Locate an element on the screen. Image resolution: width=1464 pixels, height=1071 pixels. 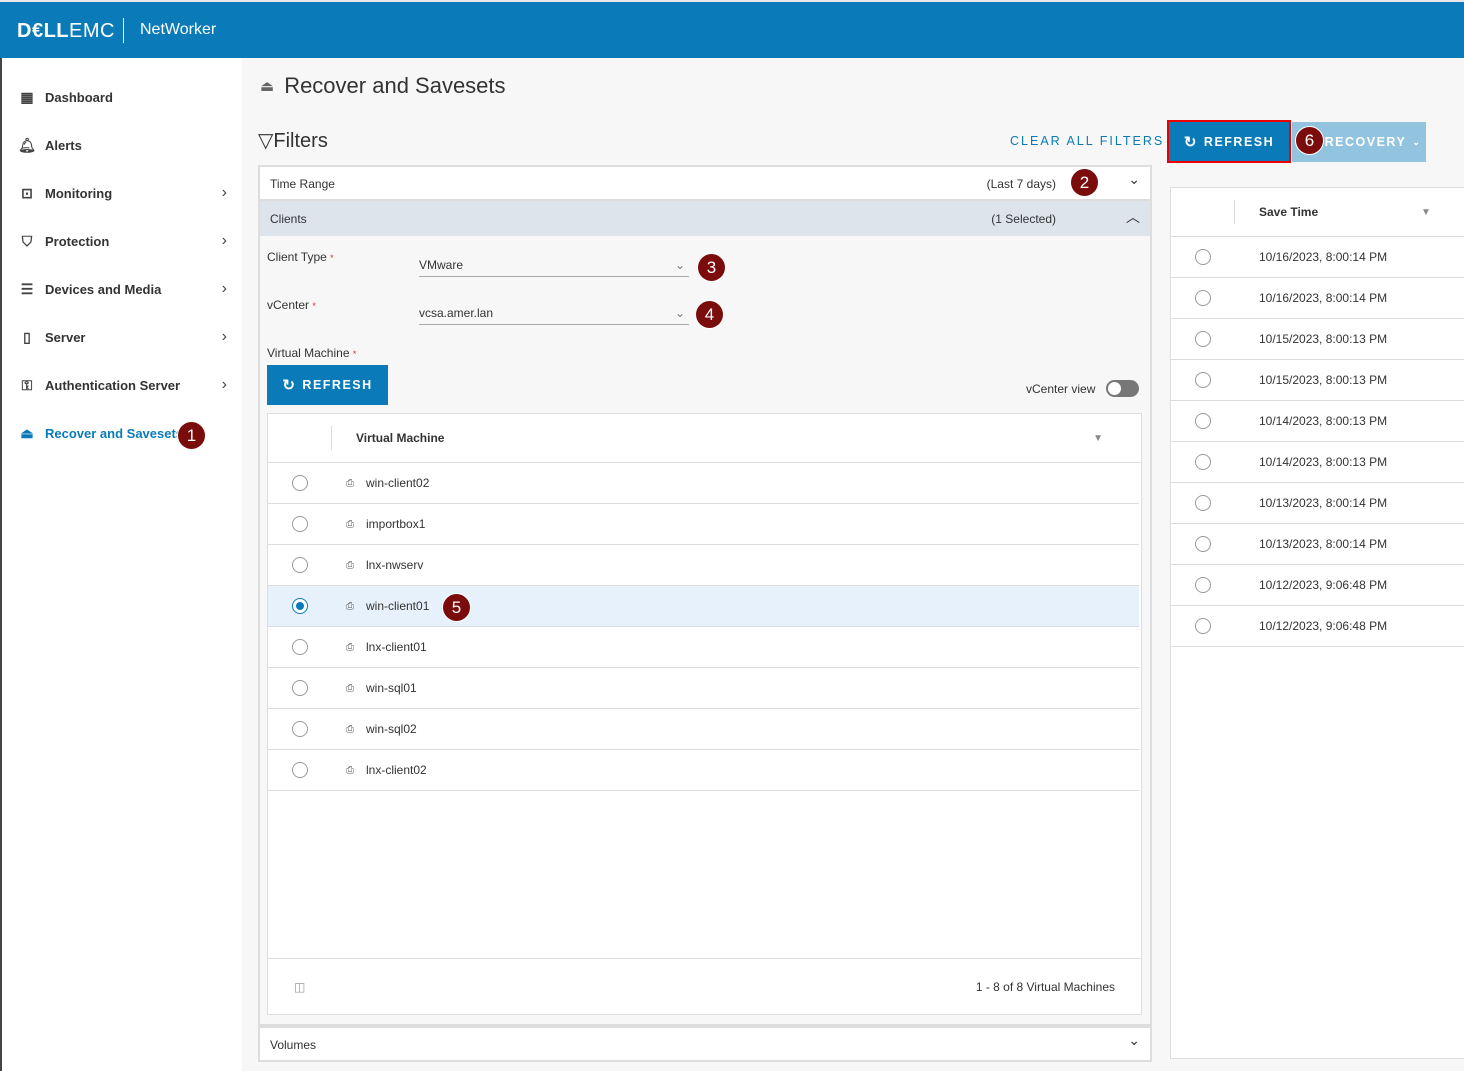
clear-all-filters-link: CLEAR ALL FILTERS is located at coordinates (1087, 141).